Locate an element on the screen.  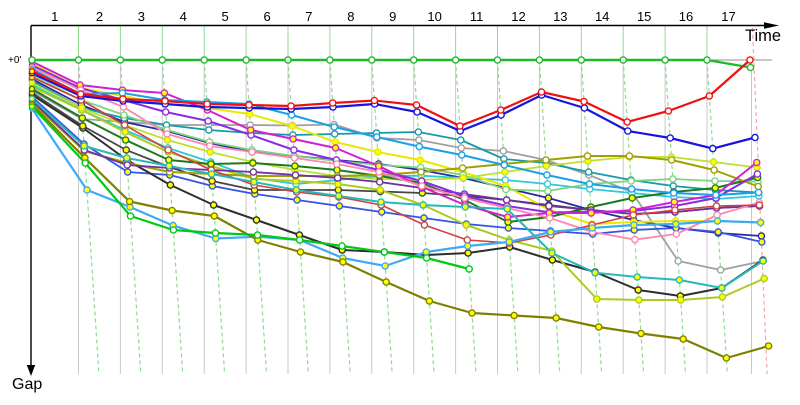
svg-text: 14 is located at coordinates (602, 16).